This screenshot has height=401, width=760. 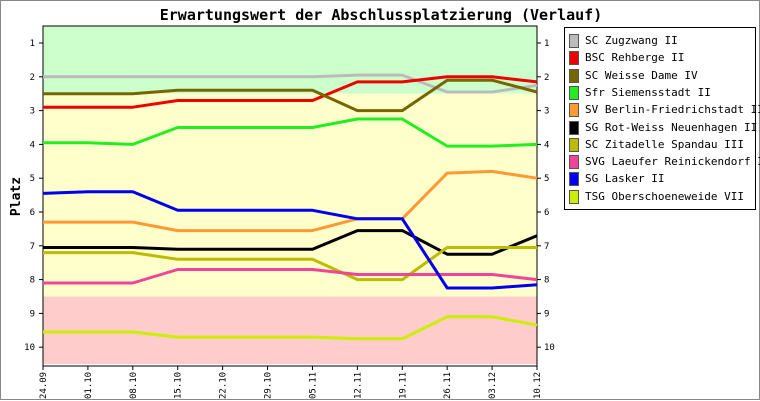 I want to click on legend-item: SVG Laeufer Reinickendorf II, so click(x=664, y=163).